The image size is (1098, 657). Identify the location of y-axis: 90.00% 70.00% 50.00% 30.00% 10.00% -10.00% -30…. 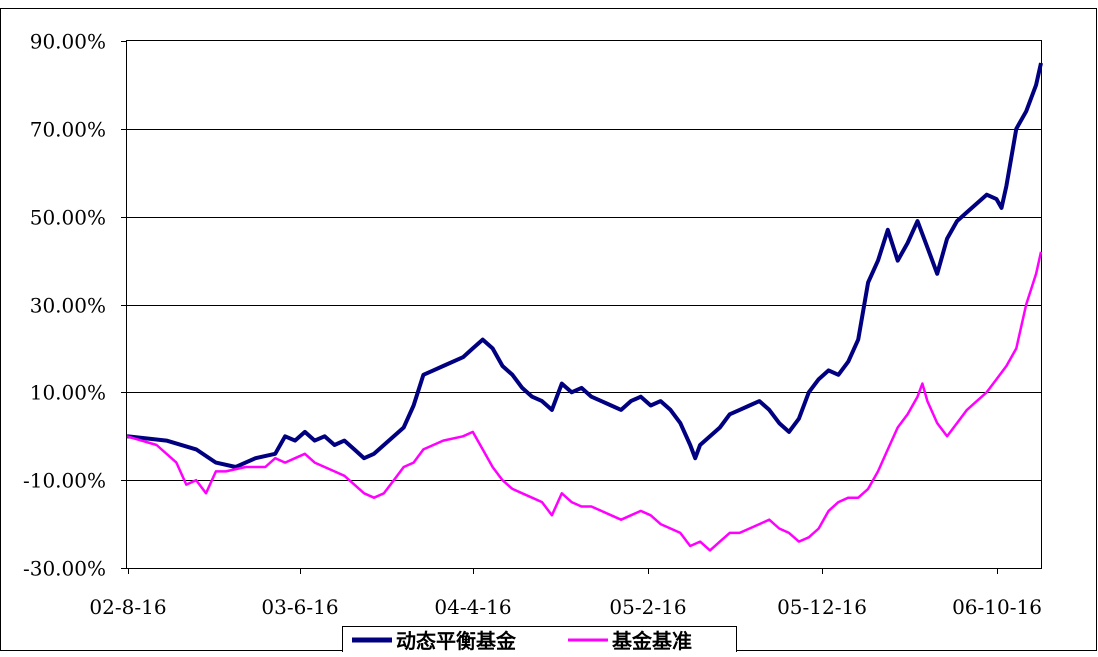
(75, 305).